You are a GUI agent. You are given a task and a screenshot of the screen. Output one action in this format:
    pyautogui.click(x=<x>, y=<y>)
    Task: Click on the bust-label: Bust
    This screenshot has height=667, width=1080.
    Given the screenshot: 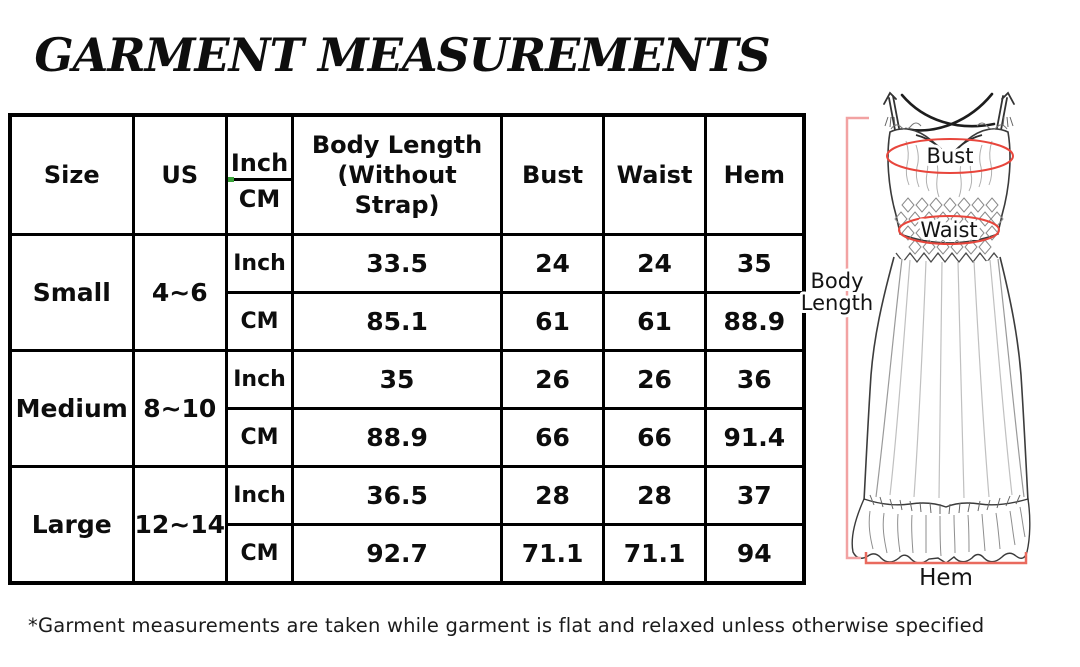 What is the action you would take?
    pyautogui.click(x=950, y=156)
    